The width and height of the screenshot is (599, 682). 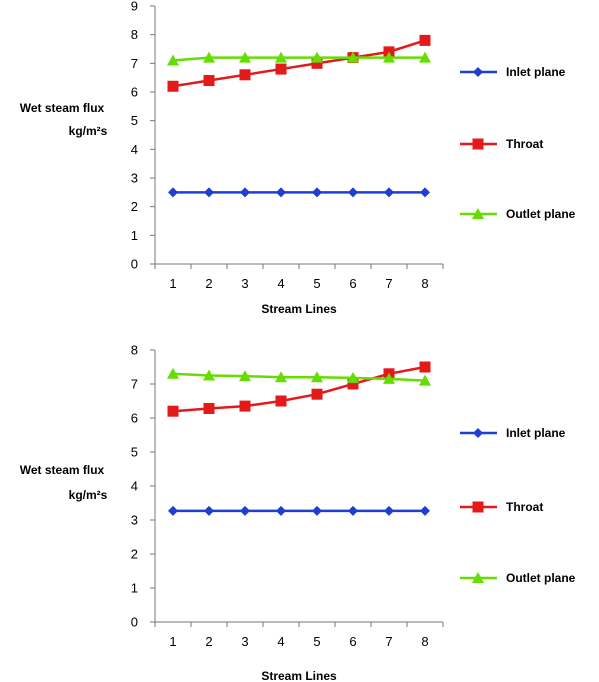 What do you see at coordinates (280, 283) in the screenshot?
I see `x-tick-label: 4` at bounding box center [280, 283].